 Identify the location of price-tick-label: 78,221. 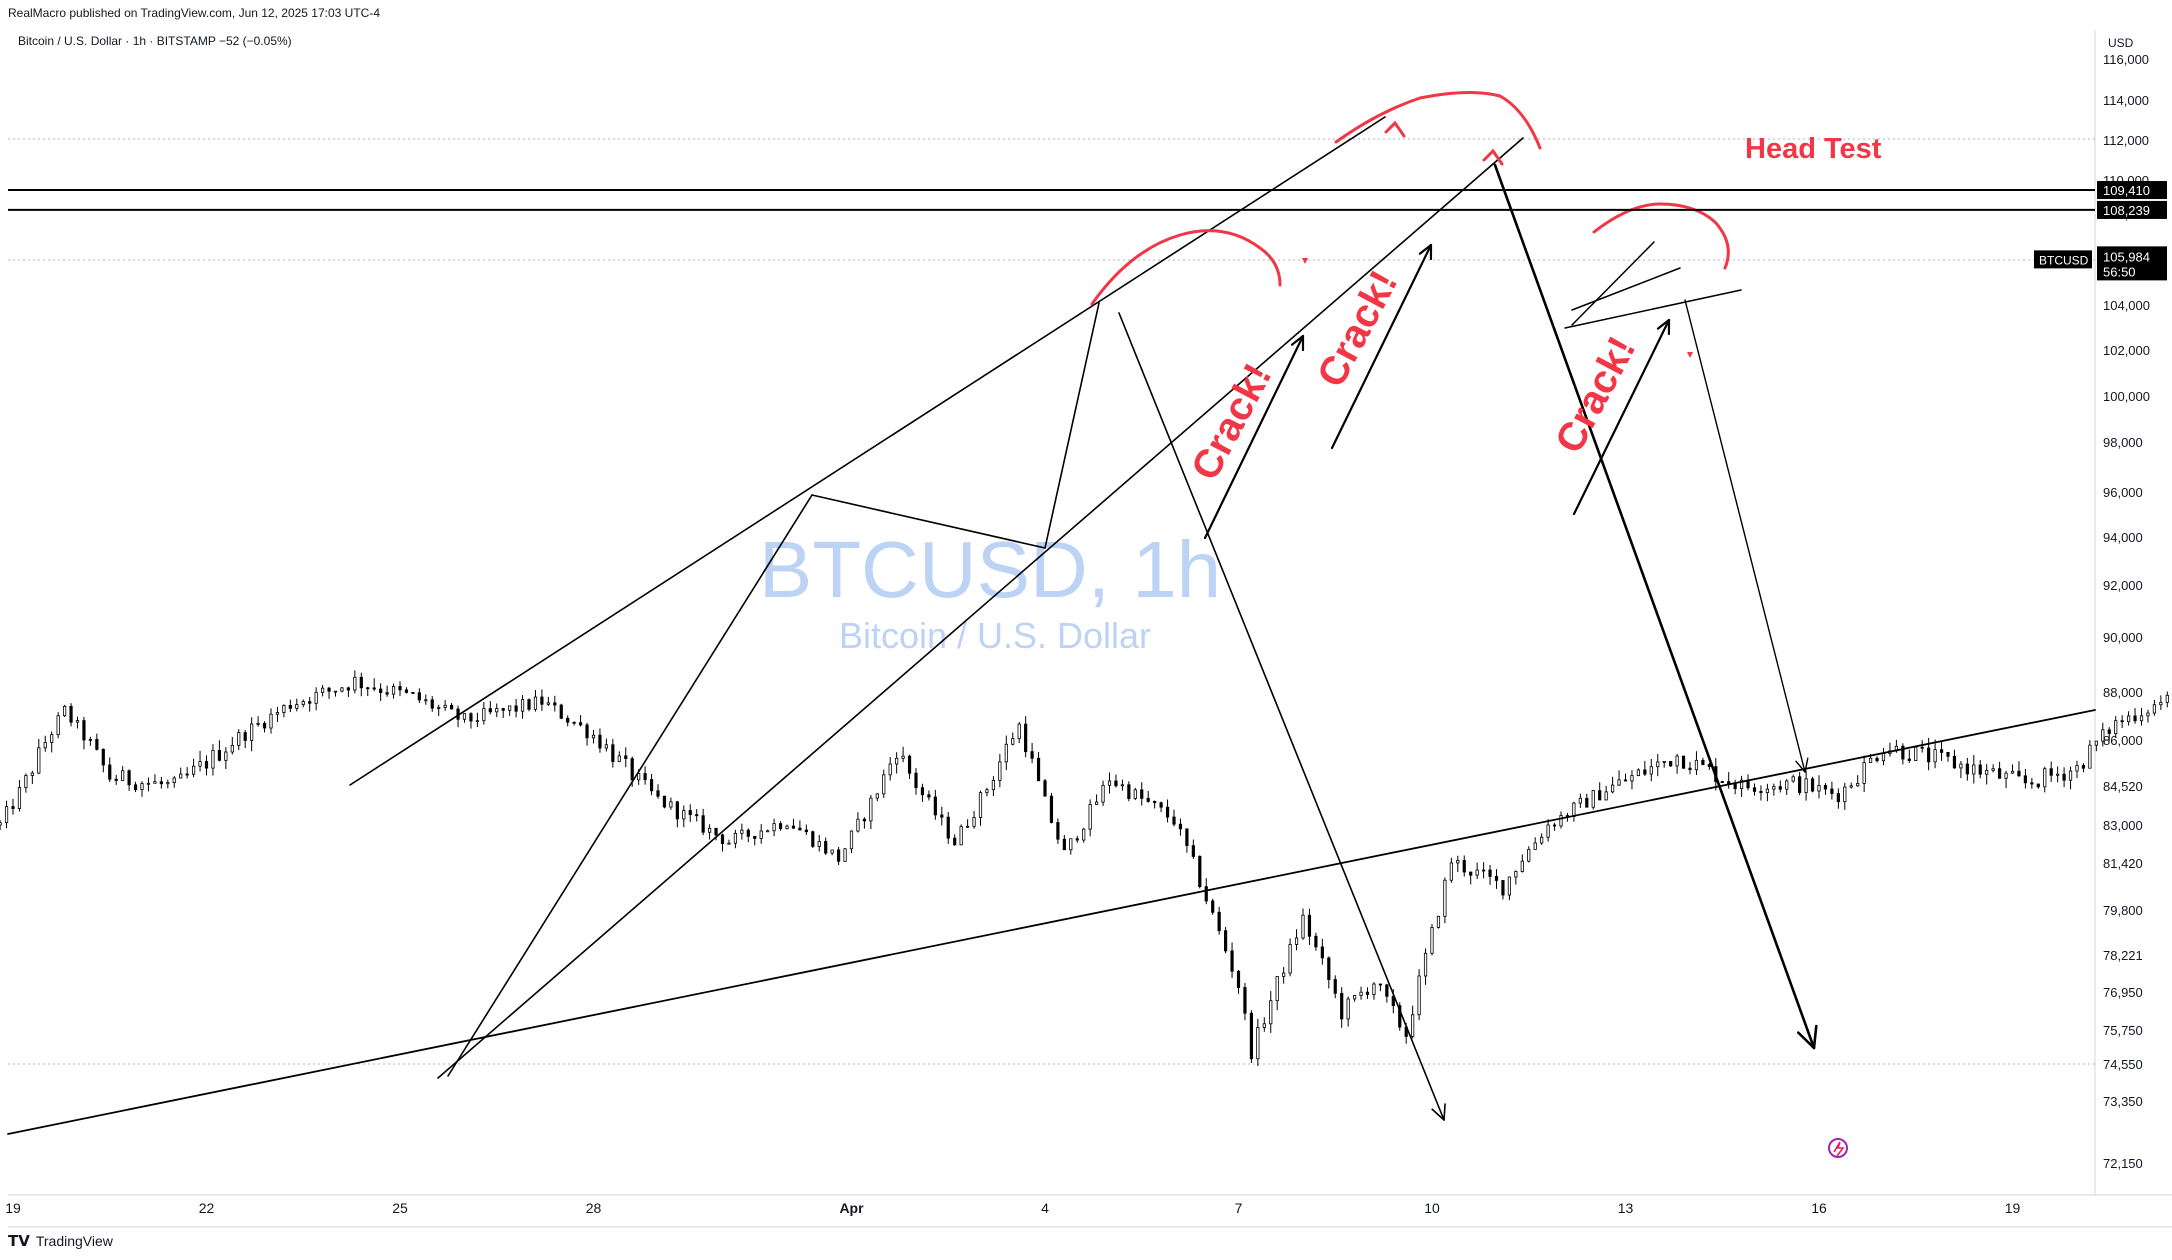
(2123, 955).